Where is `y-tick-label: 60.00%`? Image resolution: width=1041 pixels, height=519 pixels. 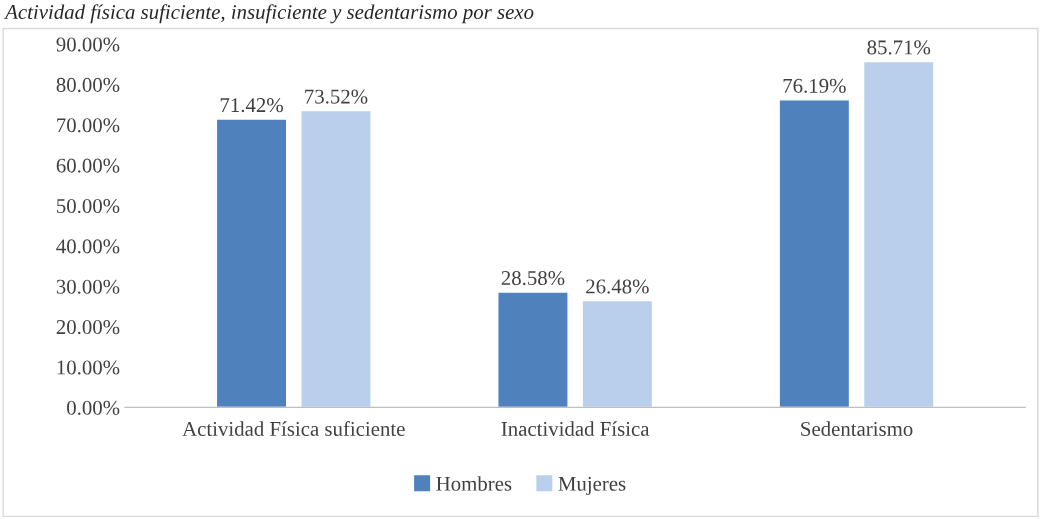
y-tick-label: 60.00% is located at coordinates (88, 165).